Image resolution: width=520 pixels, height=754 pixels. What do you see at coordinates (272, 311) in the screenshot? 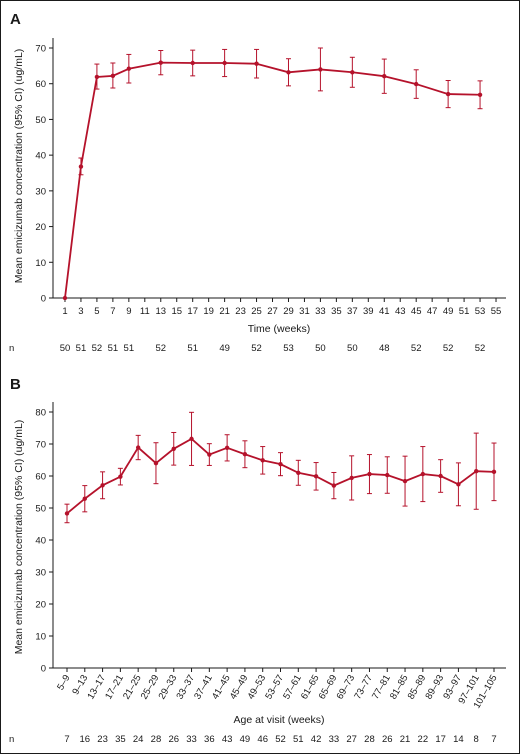
I see `panel-a-x-tick-label: 27` at bounding box center [272, 311].